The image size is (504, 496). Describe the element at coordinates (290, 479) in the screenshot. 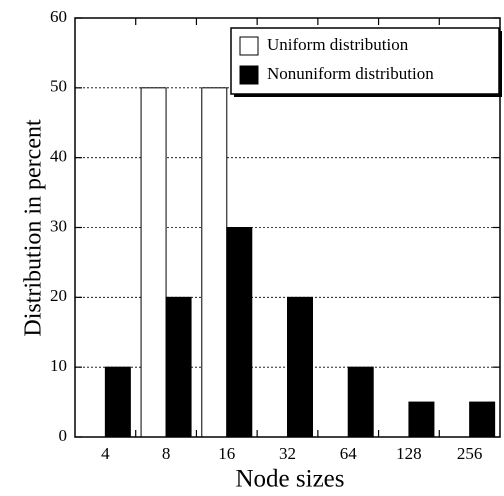

I see `x-axis-label: Node sizes` at that location.